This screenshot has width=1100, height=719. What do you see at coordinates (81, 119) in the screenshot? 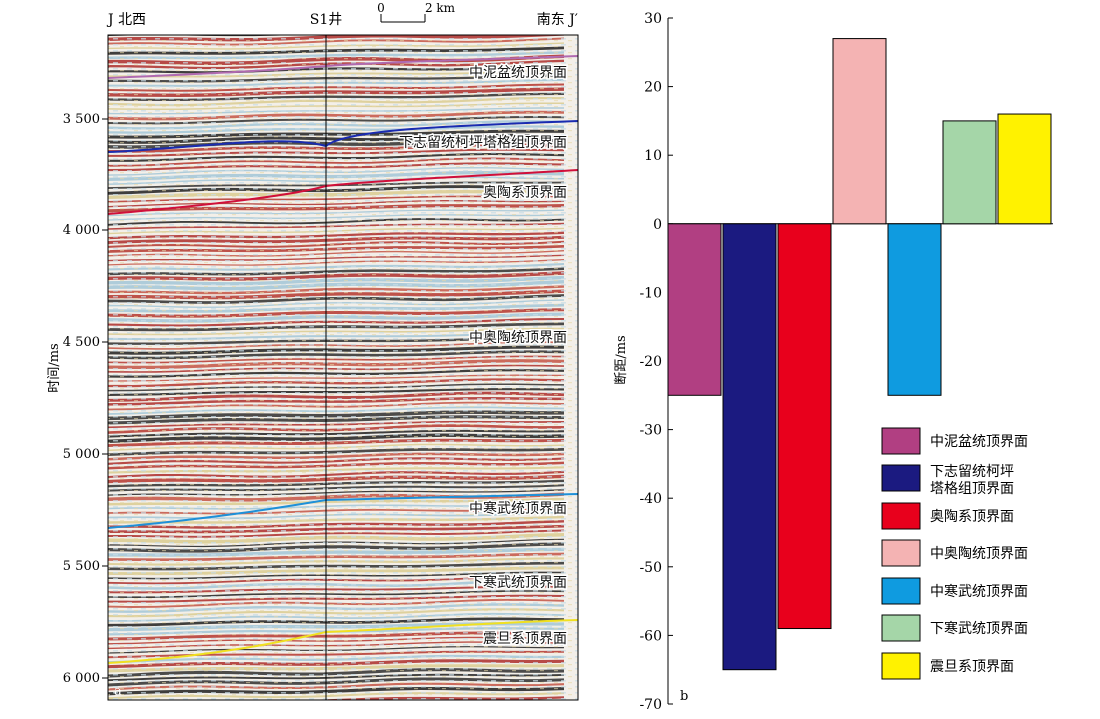
I see `time-tick-label: 3 500` at bounding box center [81, 119].